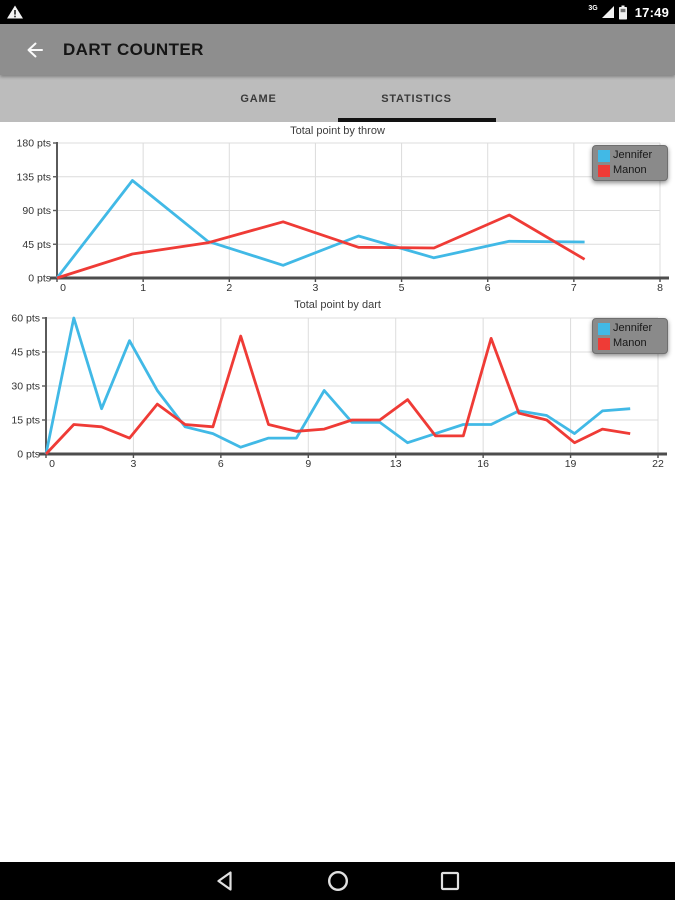 The width and height of the screenshot is (675, 900). I want to click on svg-text: 22, so click(658, 464).